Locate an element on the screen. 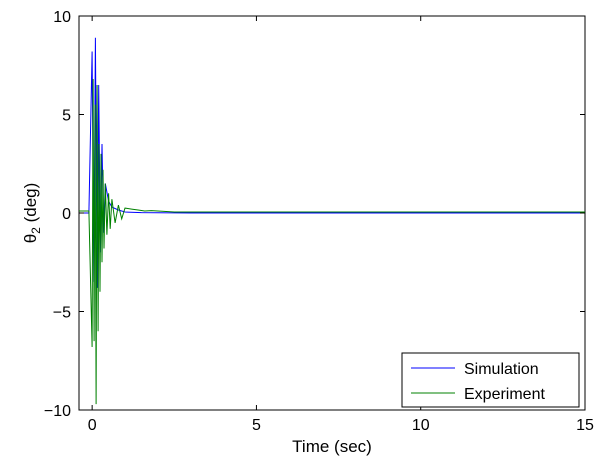  y-tick-label: 10 is located at coordinates (62, 17).